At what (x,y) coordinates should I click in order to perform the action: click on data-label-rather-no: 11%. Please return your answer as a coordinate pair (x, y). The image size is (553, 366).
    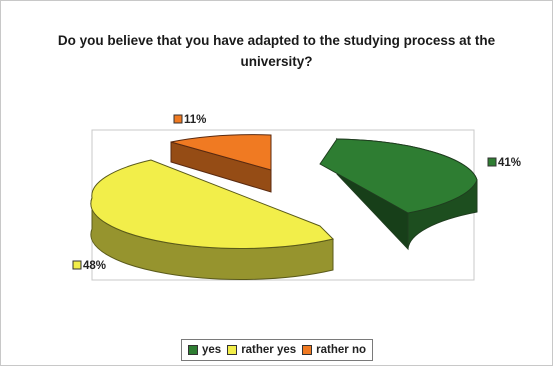
    Looking at the image, I should click on (195, 120).